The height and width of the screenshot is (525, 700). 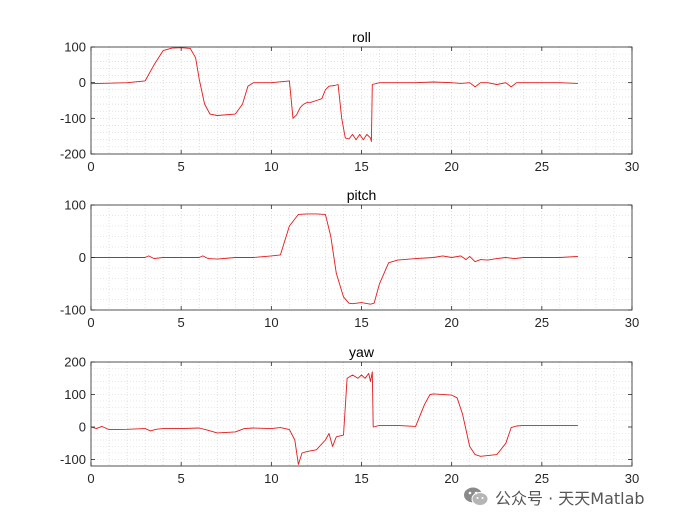 What do you see at coordinates (334, 259) in the screenshot?
I see `series-line-pitch` at bounding box center [334, 259].